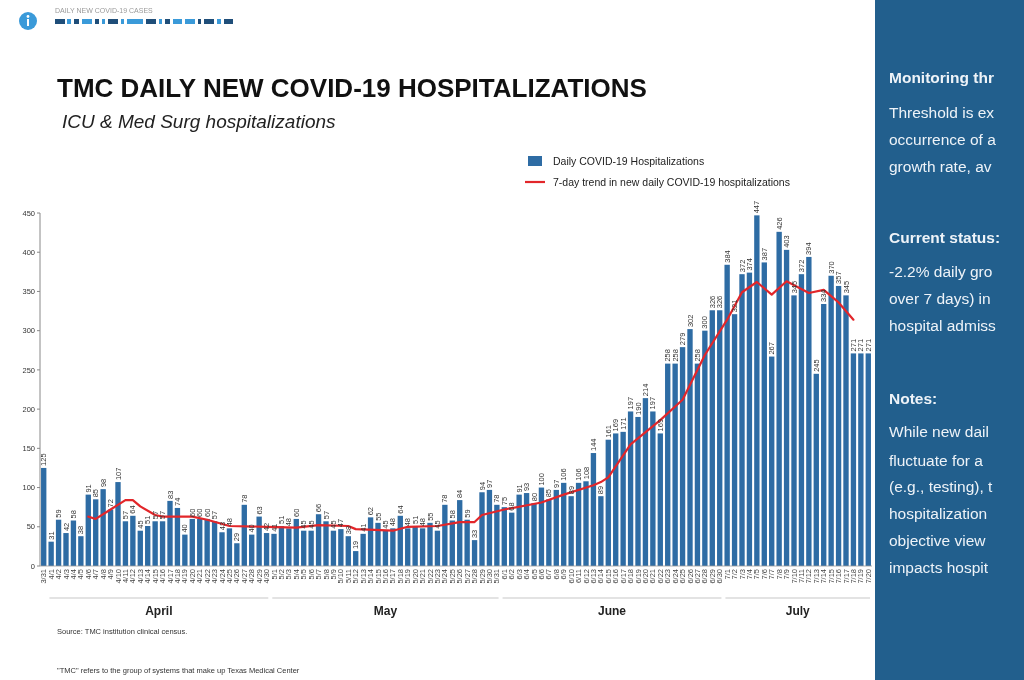  Describe the element at coordinates (941, 486) in the screenshot. I see `text: (e.g., testing), t` at that location.